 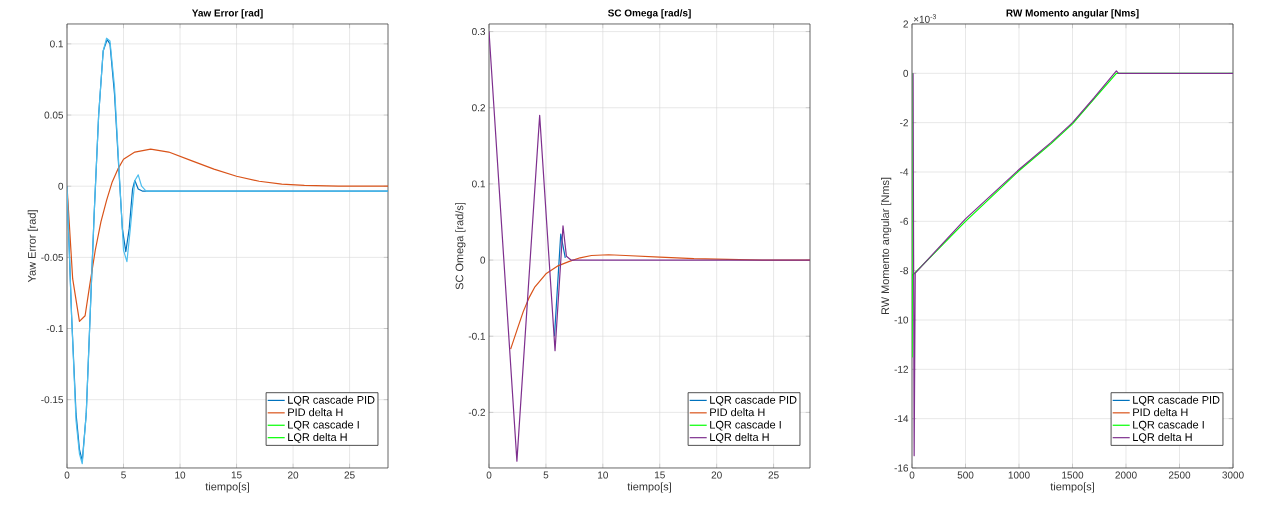 I want to click on y-tick-label: -8, so click(x=904, y=271).